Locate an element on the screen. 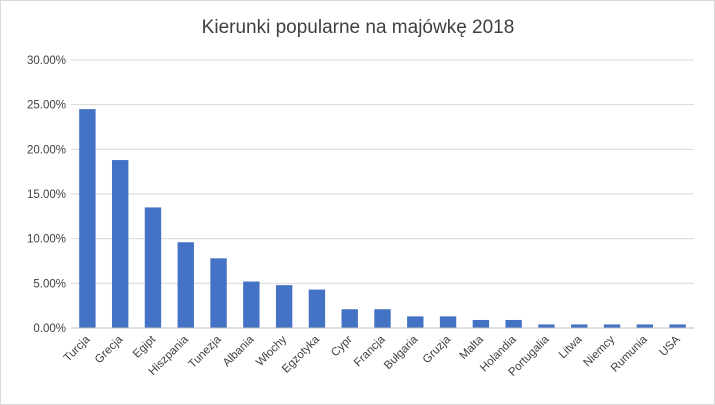 The height and width of the screenshot is (405, 715). y-tick-label: 0.00% is located at coordinates (49, 329).